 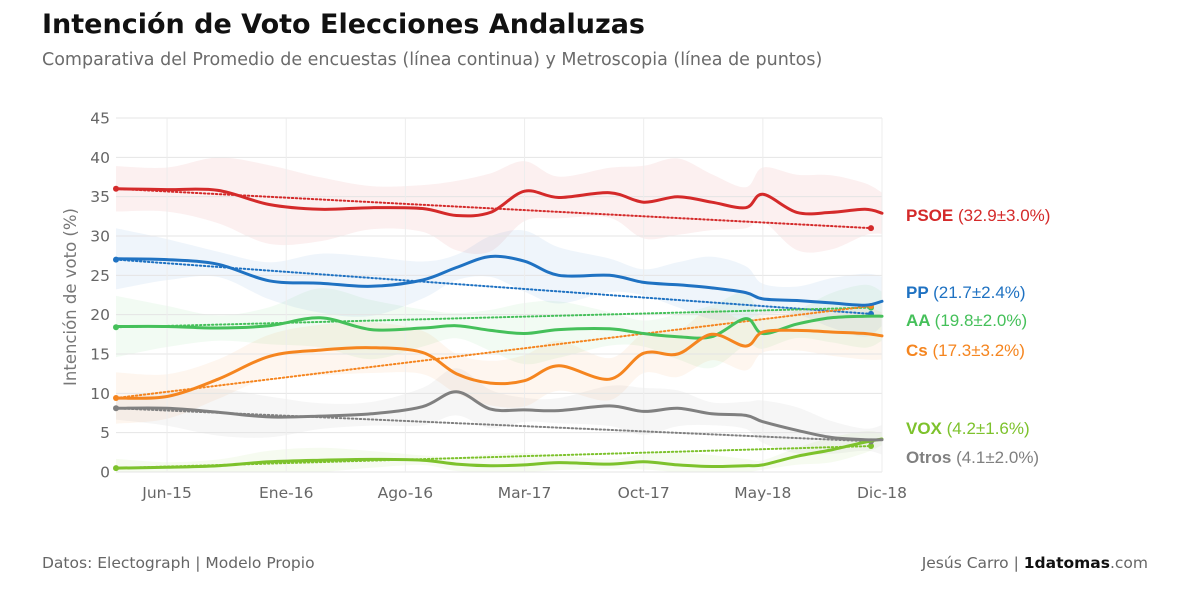 What do you see at coordinates (871, 228) in the screenshot?
I see `trend-end-point-psoe` at bounding box center [871, 228].